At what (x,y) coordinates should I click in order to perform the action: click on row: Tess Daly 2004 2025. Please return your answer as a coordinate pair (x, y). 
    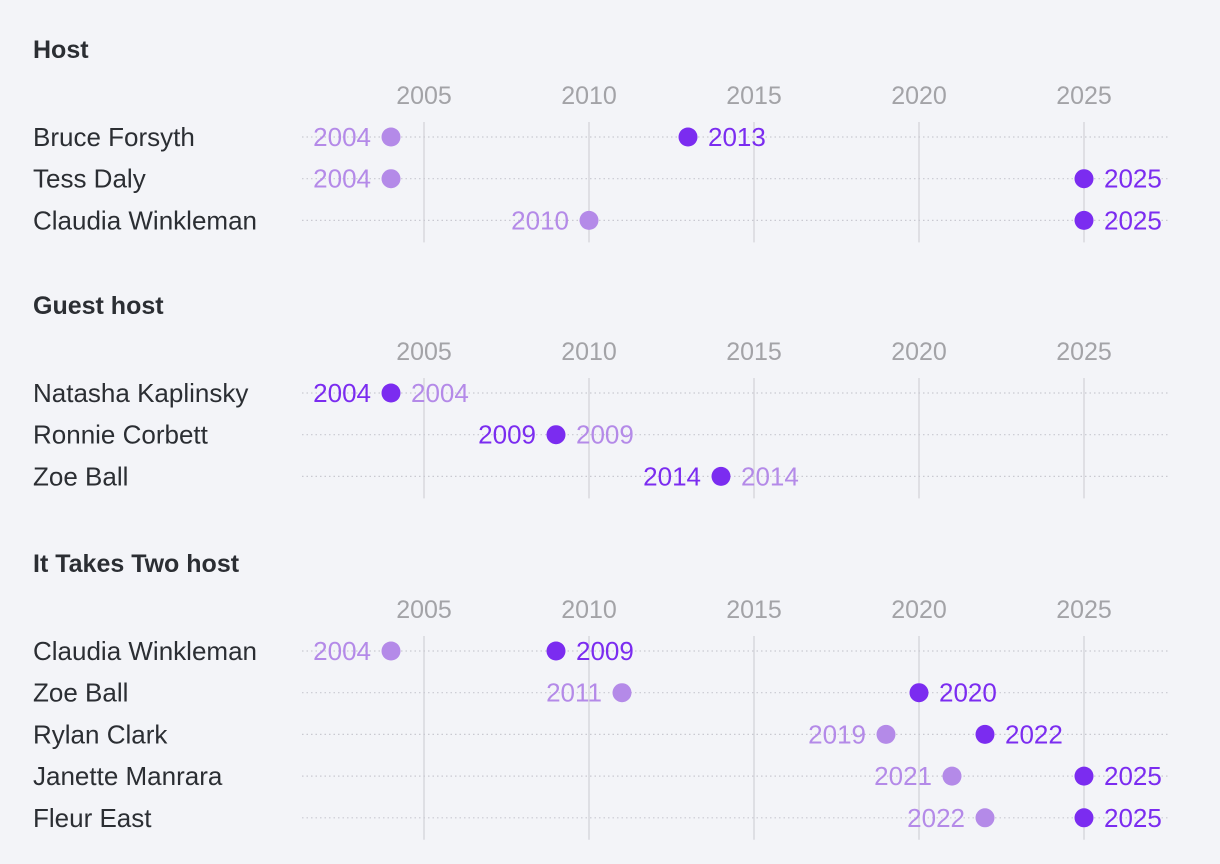
    Looking at the image, I should click on (600, 179).